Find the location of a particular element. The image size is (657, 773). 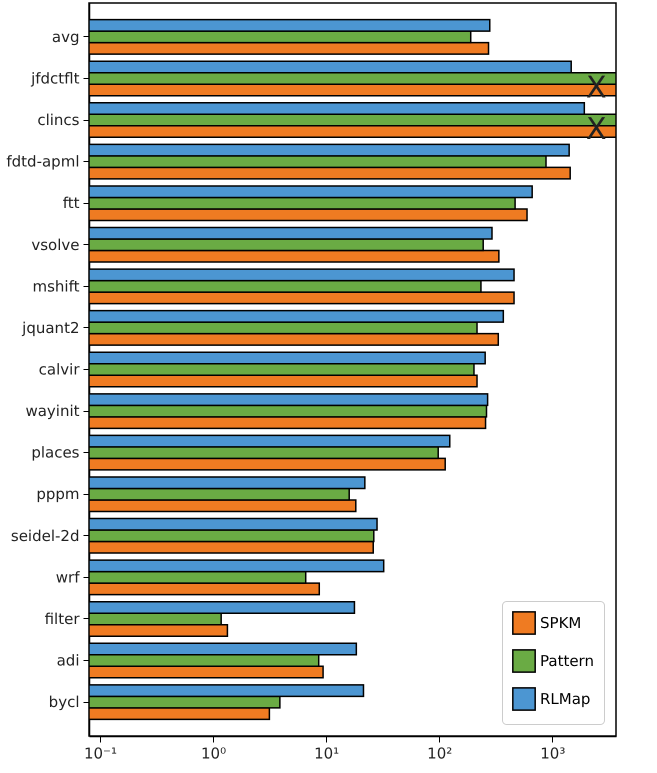

y-tick-label: fdtd-apml is located at coordinates (43, 161).